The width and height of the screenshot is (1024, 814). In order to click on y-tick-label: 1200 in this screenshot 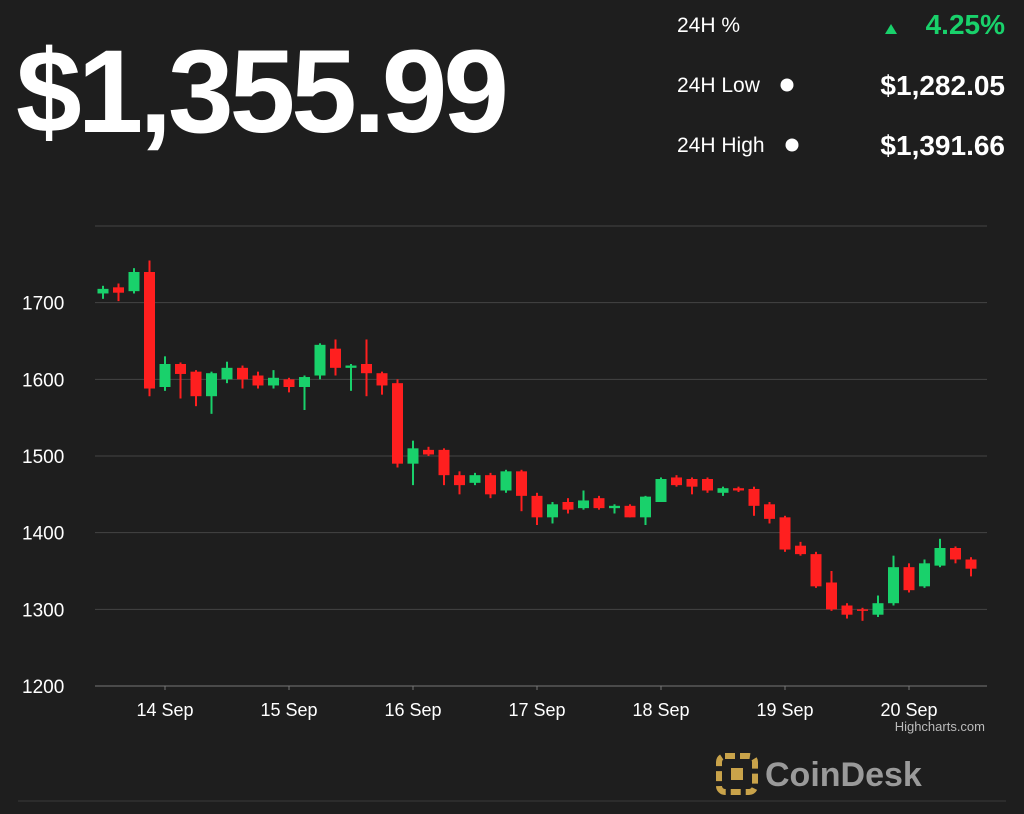, I will do `click(43, 687)`.